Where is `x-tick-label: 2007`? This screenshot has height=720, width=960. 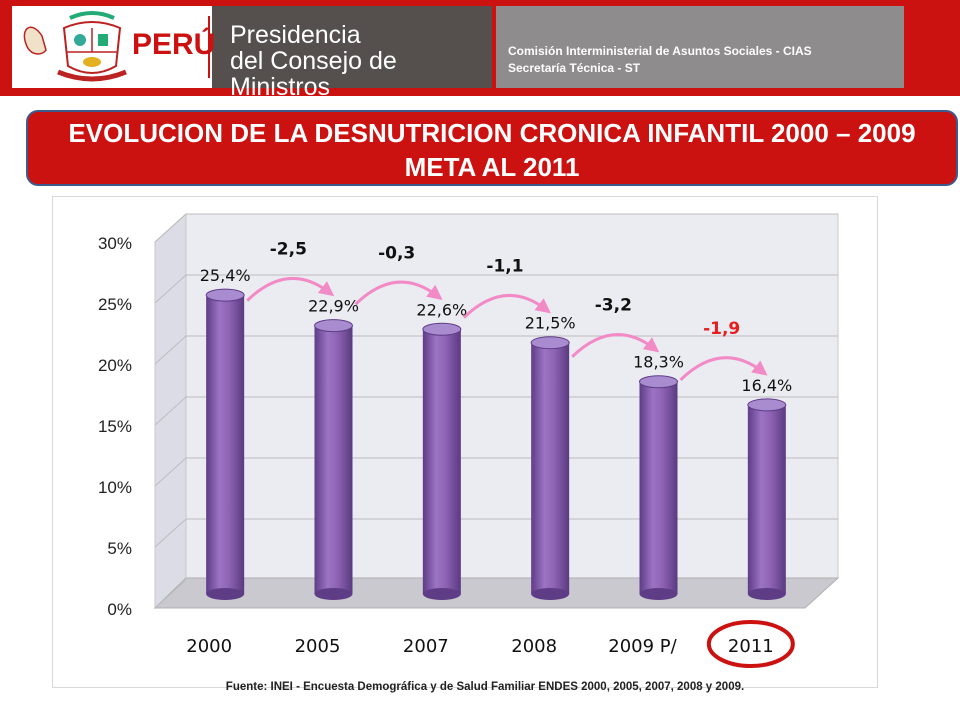
x-tick-label: 2007 is located at coordinates (426, 646).